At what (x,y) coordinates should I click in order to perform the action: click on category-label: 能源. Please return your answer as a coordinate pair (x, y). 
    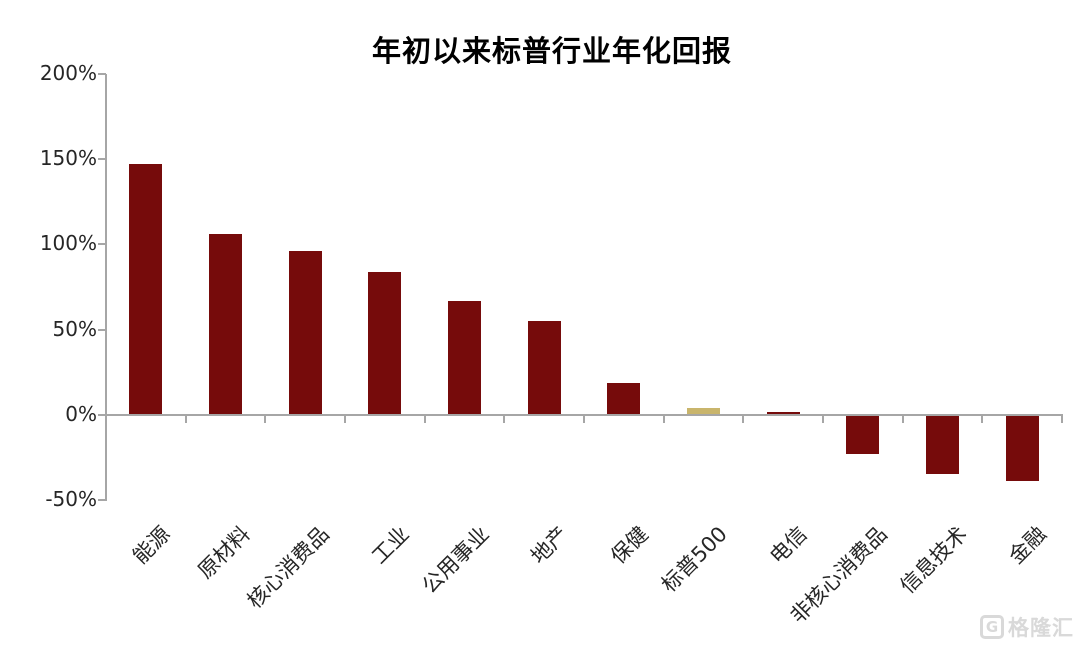
    Looking at the image, I should click on (151, 545).